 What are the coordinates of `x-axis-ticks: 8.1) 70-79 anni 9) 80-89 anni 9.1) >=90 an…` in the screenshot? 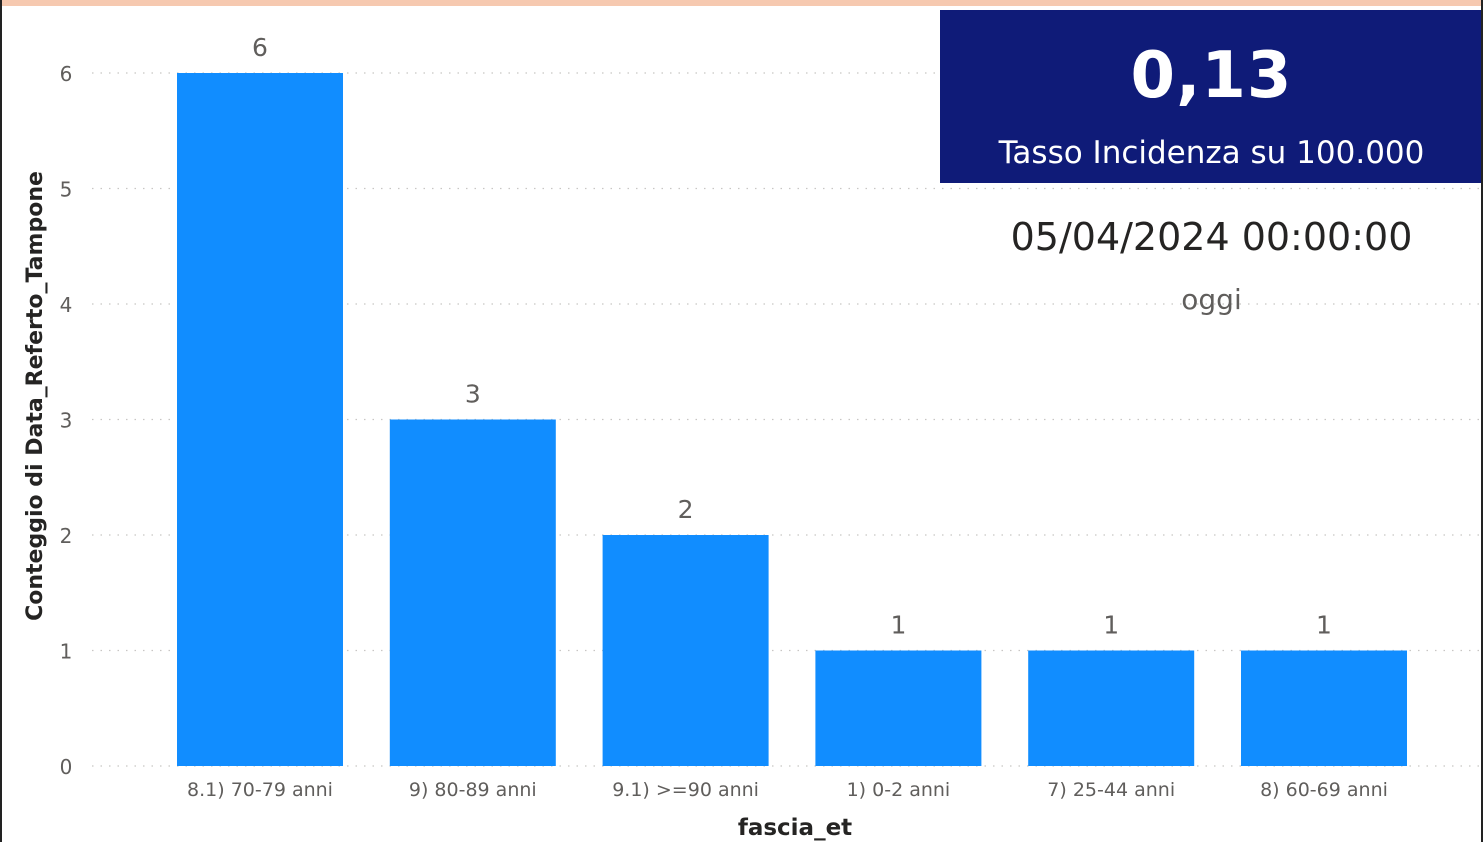 It's located at (787, 790).